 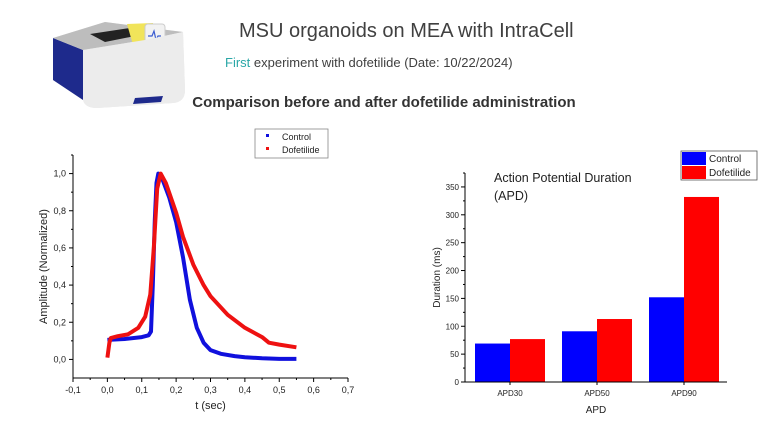 I want to click on x-tick-label: 0,4, so click(x=245, y=390).